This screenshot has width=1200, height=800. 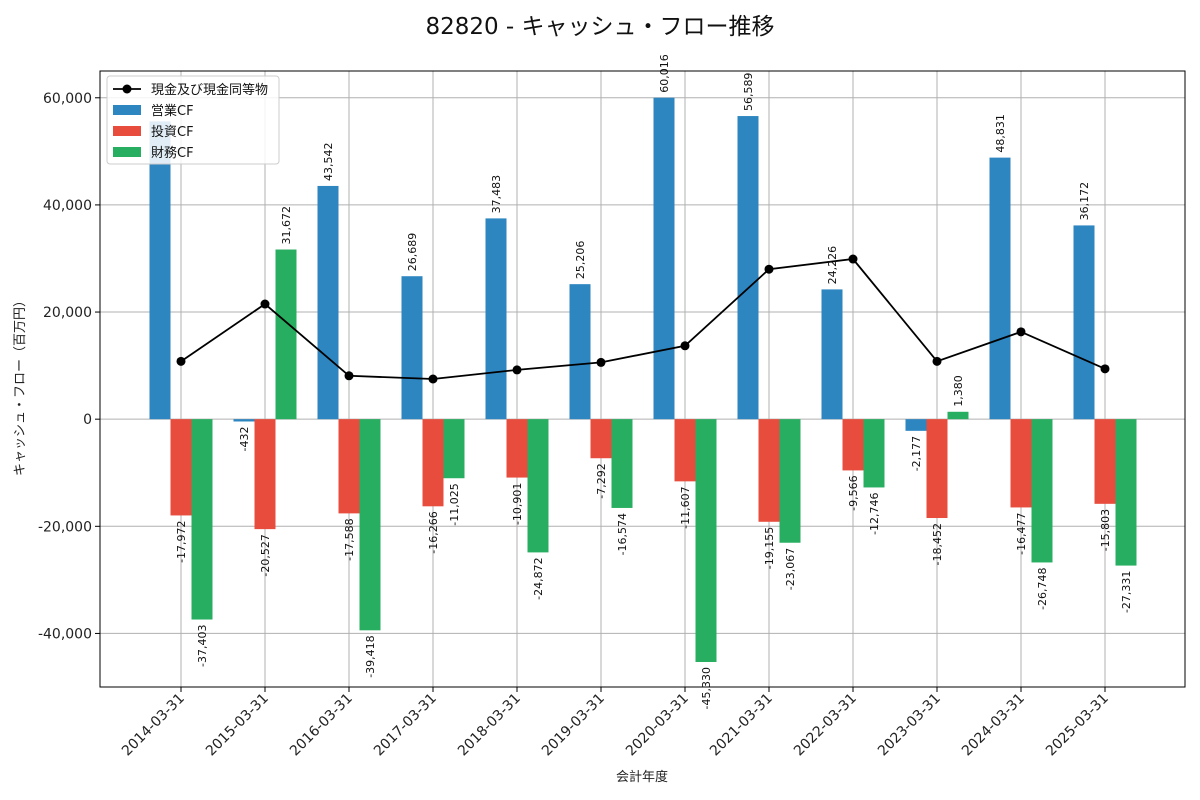 What do you see at coordinates (657, 725) in the screenshot?
I see `x-tick-label: 2020-03-31` at bounding box center [657, 725].